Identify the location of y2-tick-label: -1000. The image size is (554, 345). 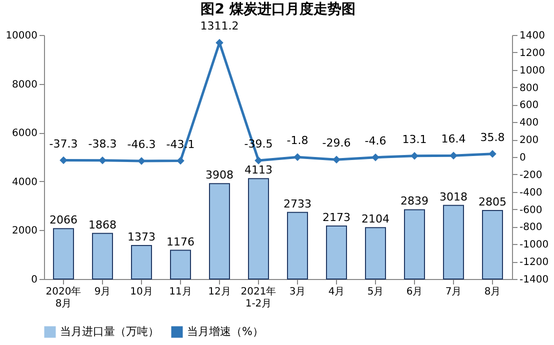
(534, 245).